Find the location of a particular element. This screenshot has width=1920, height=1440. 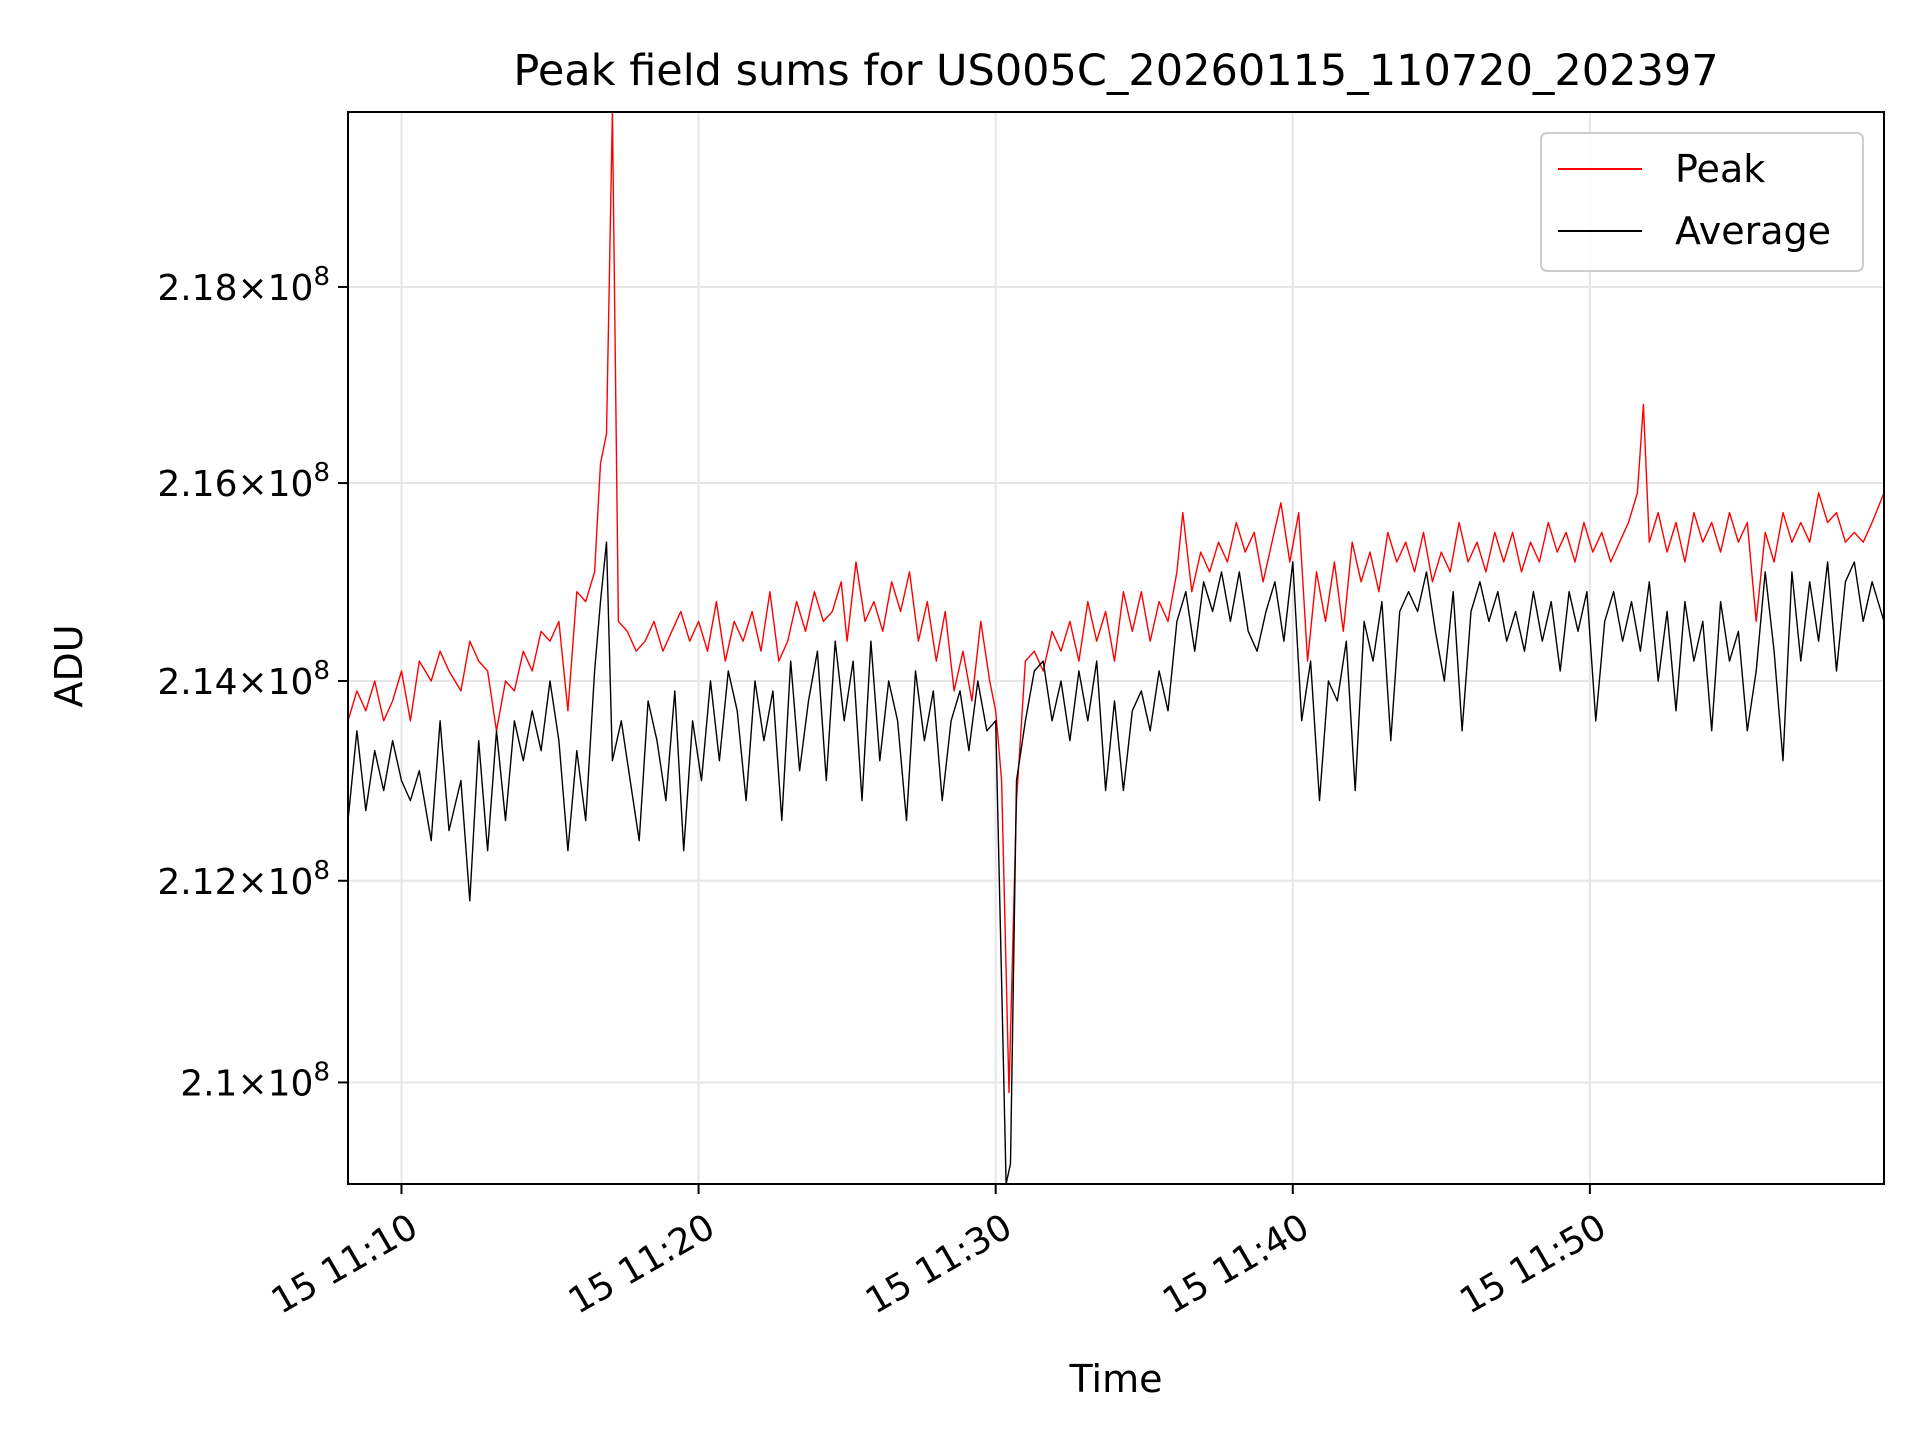

x-axis-label: Time is located at coordinates (1116, 1379).